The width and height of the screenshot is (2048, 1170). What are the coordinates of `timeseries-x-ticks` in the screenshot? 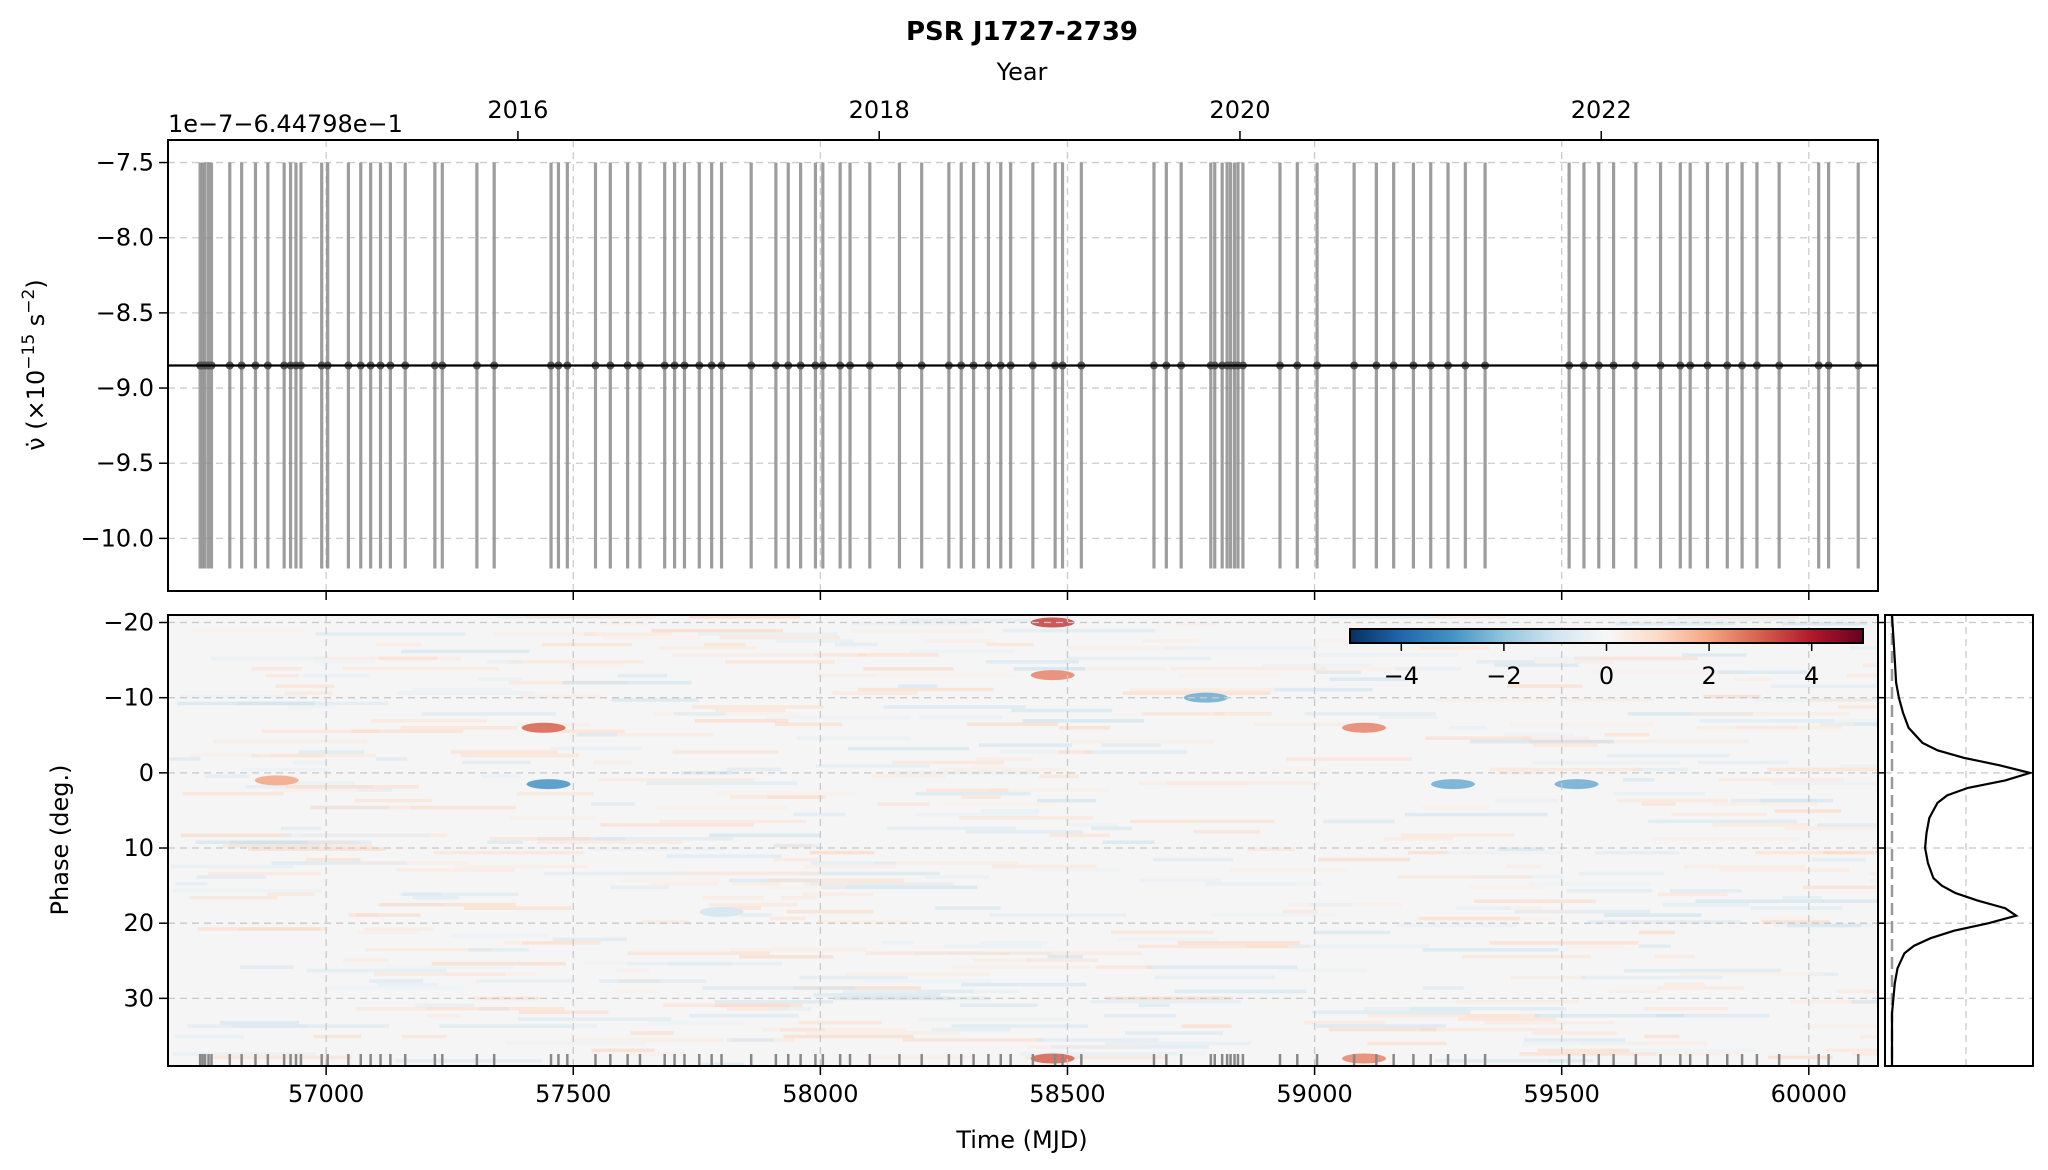 It's located at (1067, 595).